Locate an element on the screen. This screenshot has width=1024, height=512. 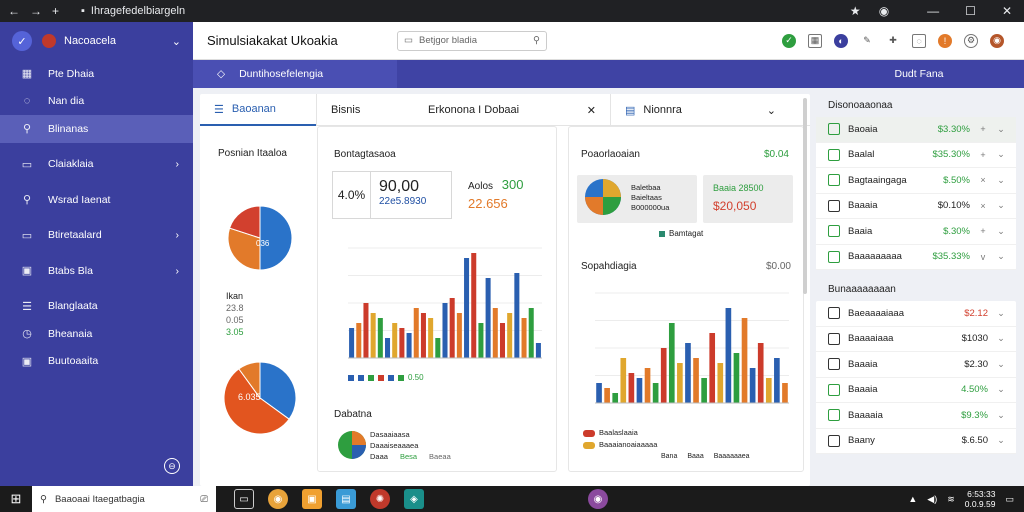
sidebar-item-7: ▣ Btabs Bla › is located at coordinates (96, 271).